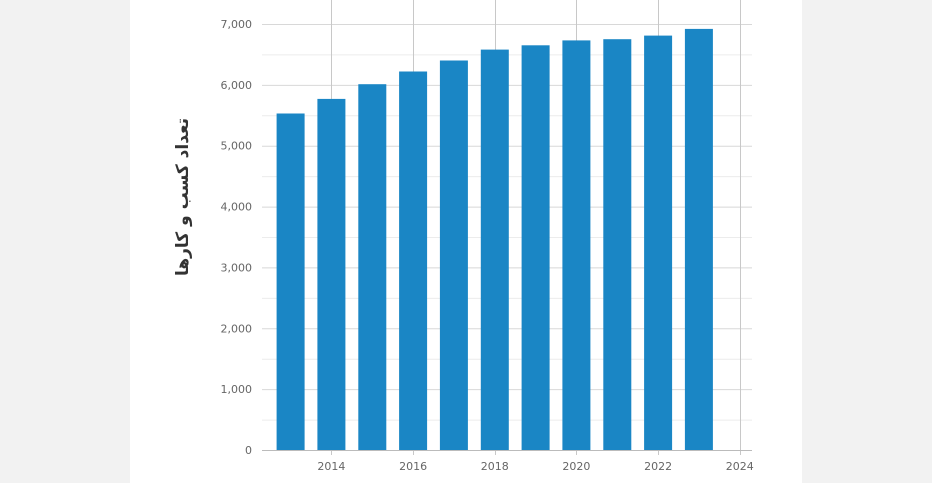 This screenshot has height=483, width=932. Describe the element at coordinates (237, 328) in the screenshot. I see `y-tick-label: 2,000` at that location.